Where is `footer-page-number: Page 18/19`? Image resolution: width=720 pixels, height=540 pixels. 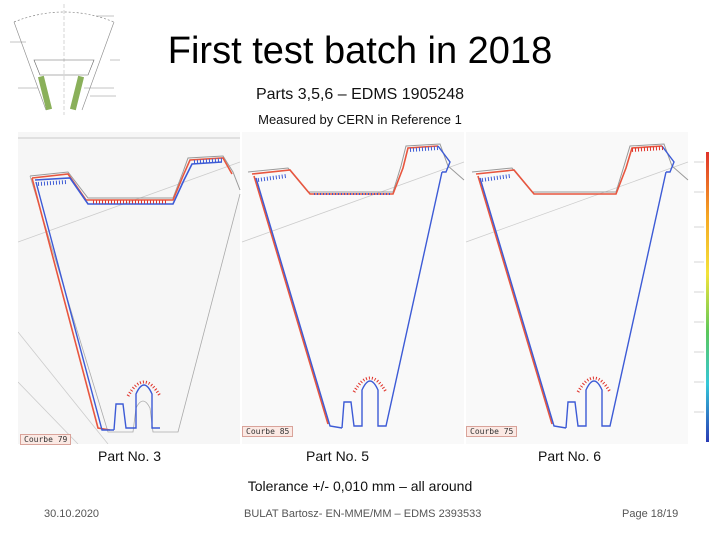 footer-page-number: Page 18/19 is located at coordinates (650, 514).